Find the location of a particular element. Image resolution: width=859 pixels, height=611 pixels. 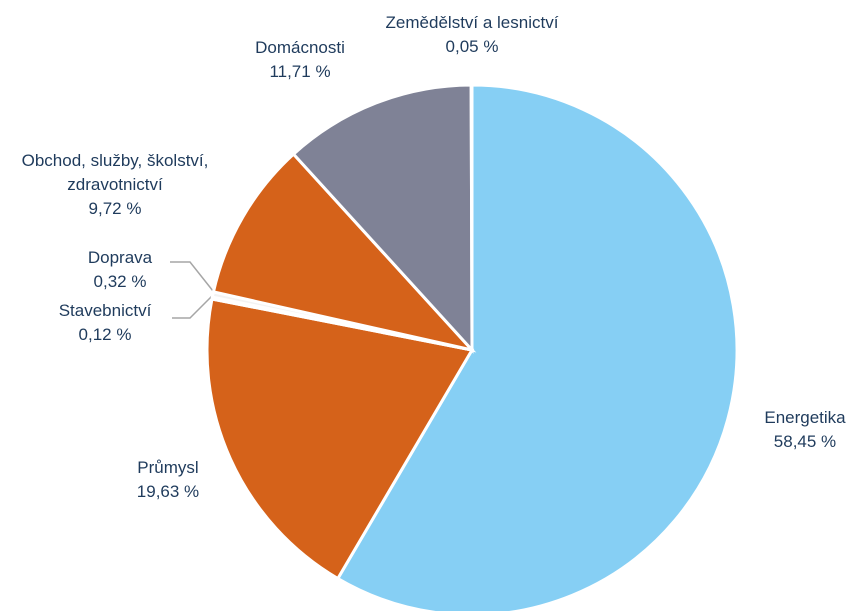

slice-category: Obchod, služby, školství, zdravotnictví is located at coordinates (115, 172).